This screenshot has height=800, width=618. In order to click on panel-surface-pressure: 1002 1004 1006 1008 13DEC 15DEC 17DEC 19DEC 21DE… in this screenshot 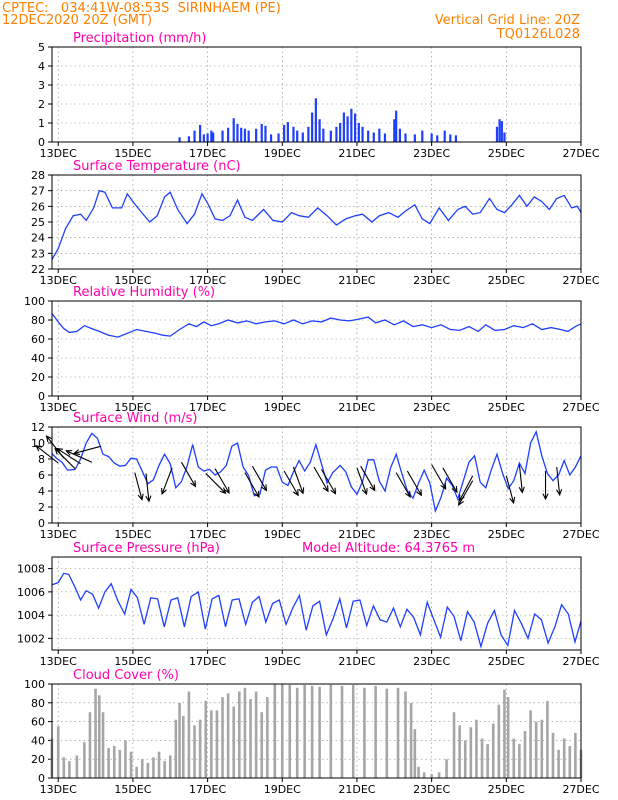, I will do `click(308, 604)`.